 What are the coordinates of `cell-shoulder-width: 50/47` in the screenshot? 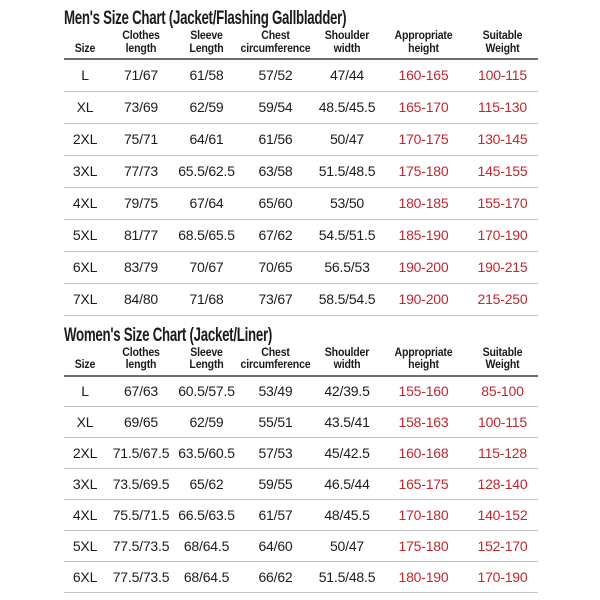 It's located at (347, 139).